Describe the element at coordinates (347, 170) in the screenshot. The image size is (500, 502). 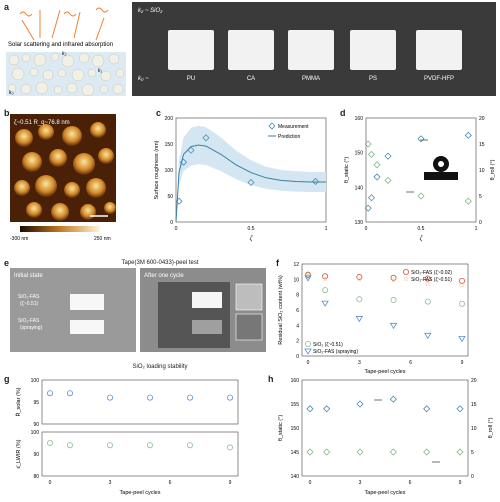
I see `y-axis-label: θ_static (°)` at that location.